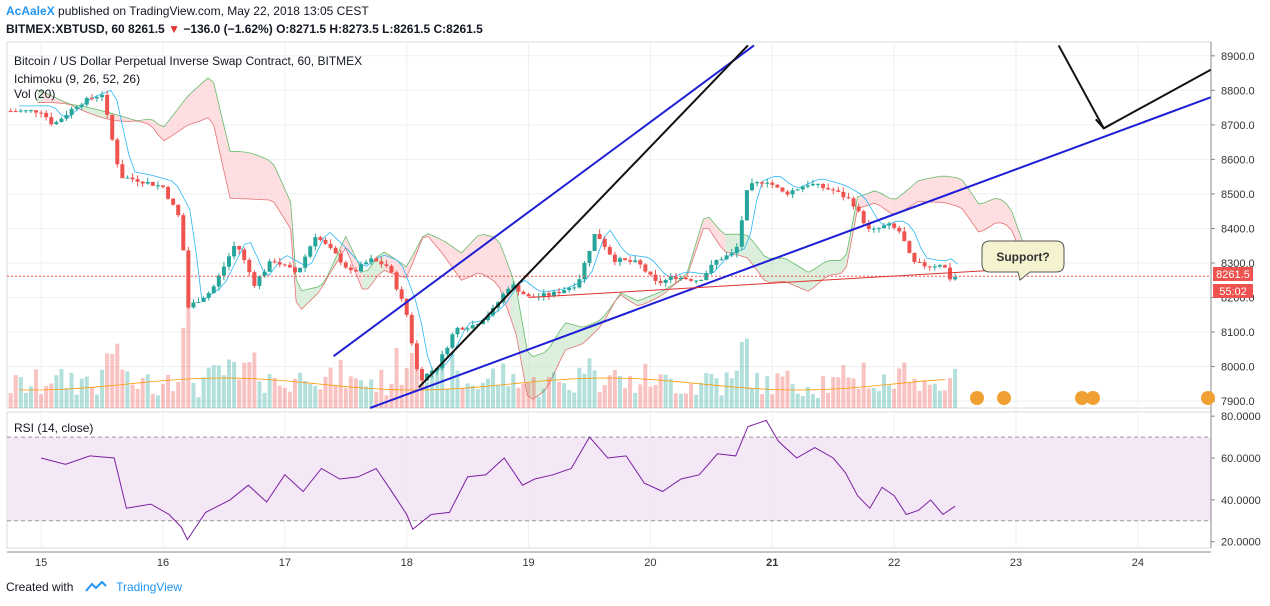  I want to click on legend-ichimoku: Ichimoku (9, 26, 52, 26), so click(77, 79).